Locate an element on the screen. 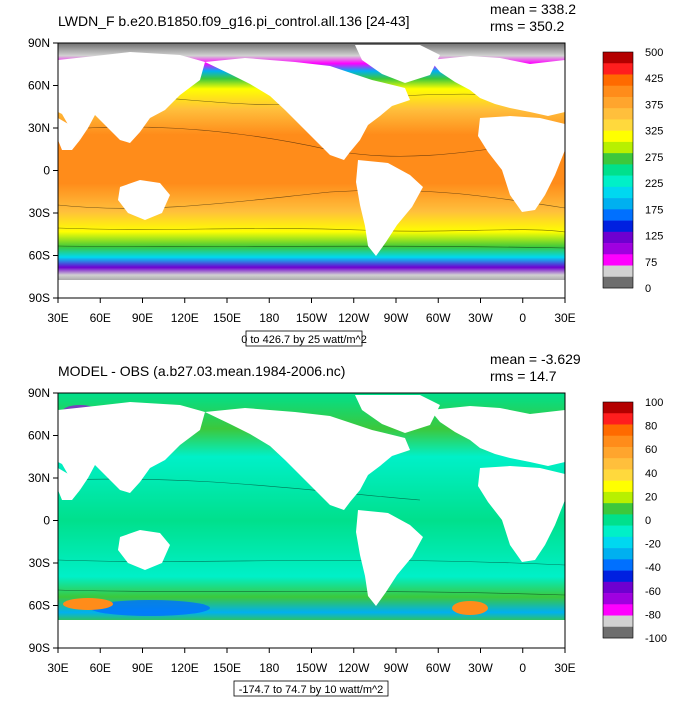 The image size is (700, 705). colorbar-label: -40 is located at coordinates (653, 568).